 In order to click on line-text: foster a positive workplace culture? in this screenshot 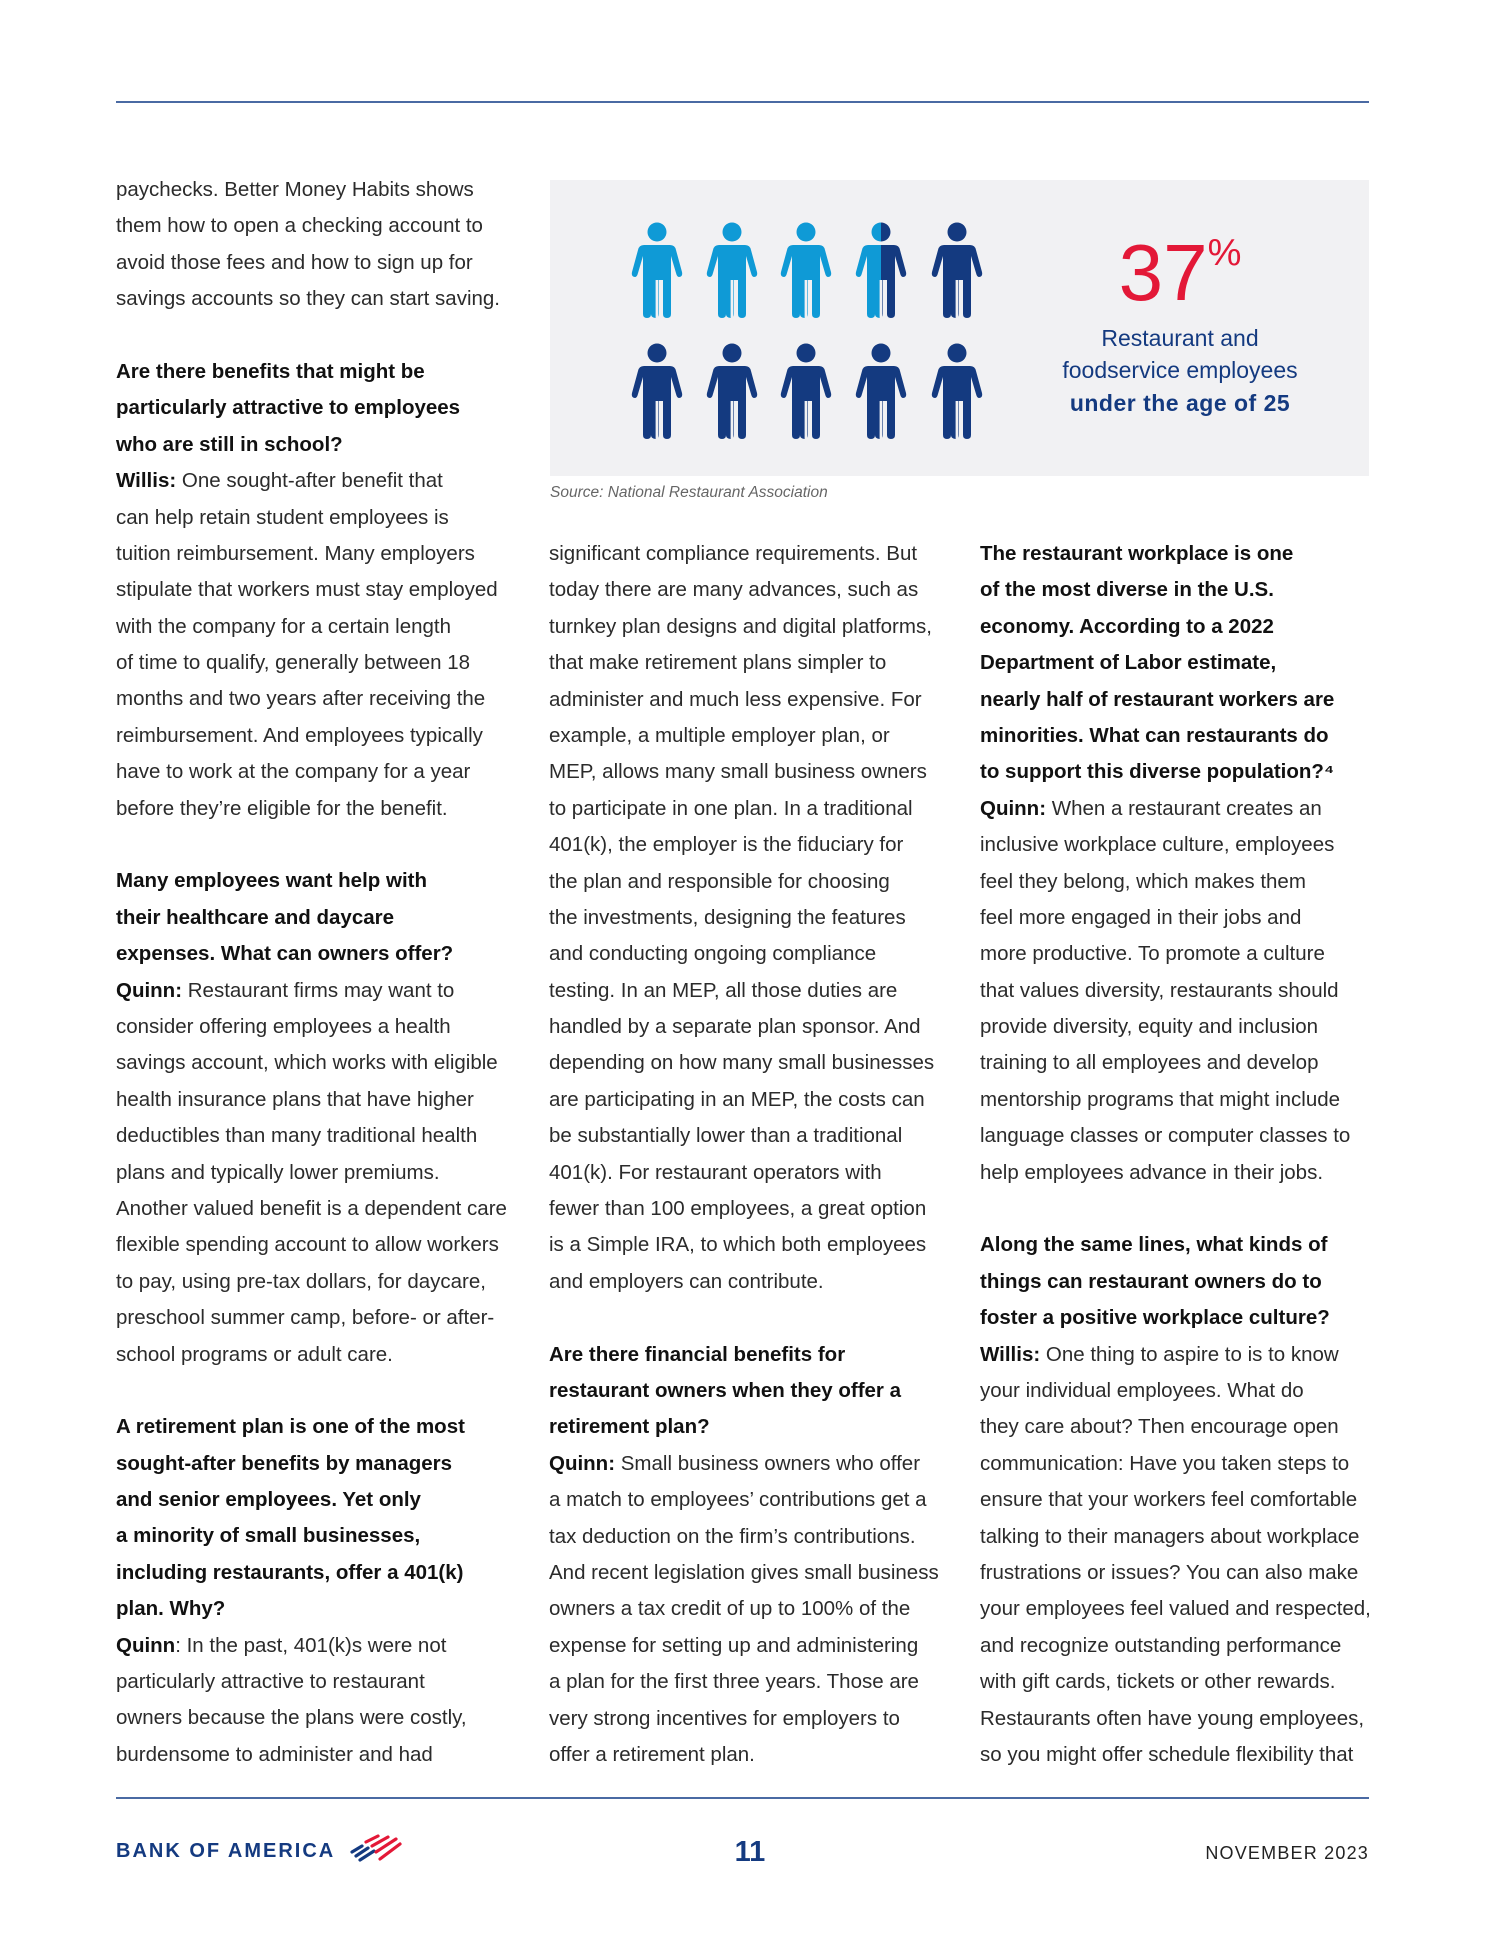, I will do `click(1155, 1318)`.